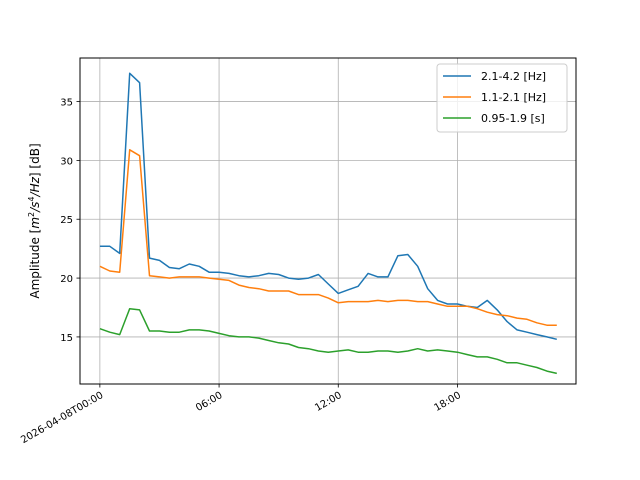  I want to click on y-tick-label: 30, so click(66, 161).